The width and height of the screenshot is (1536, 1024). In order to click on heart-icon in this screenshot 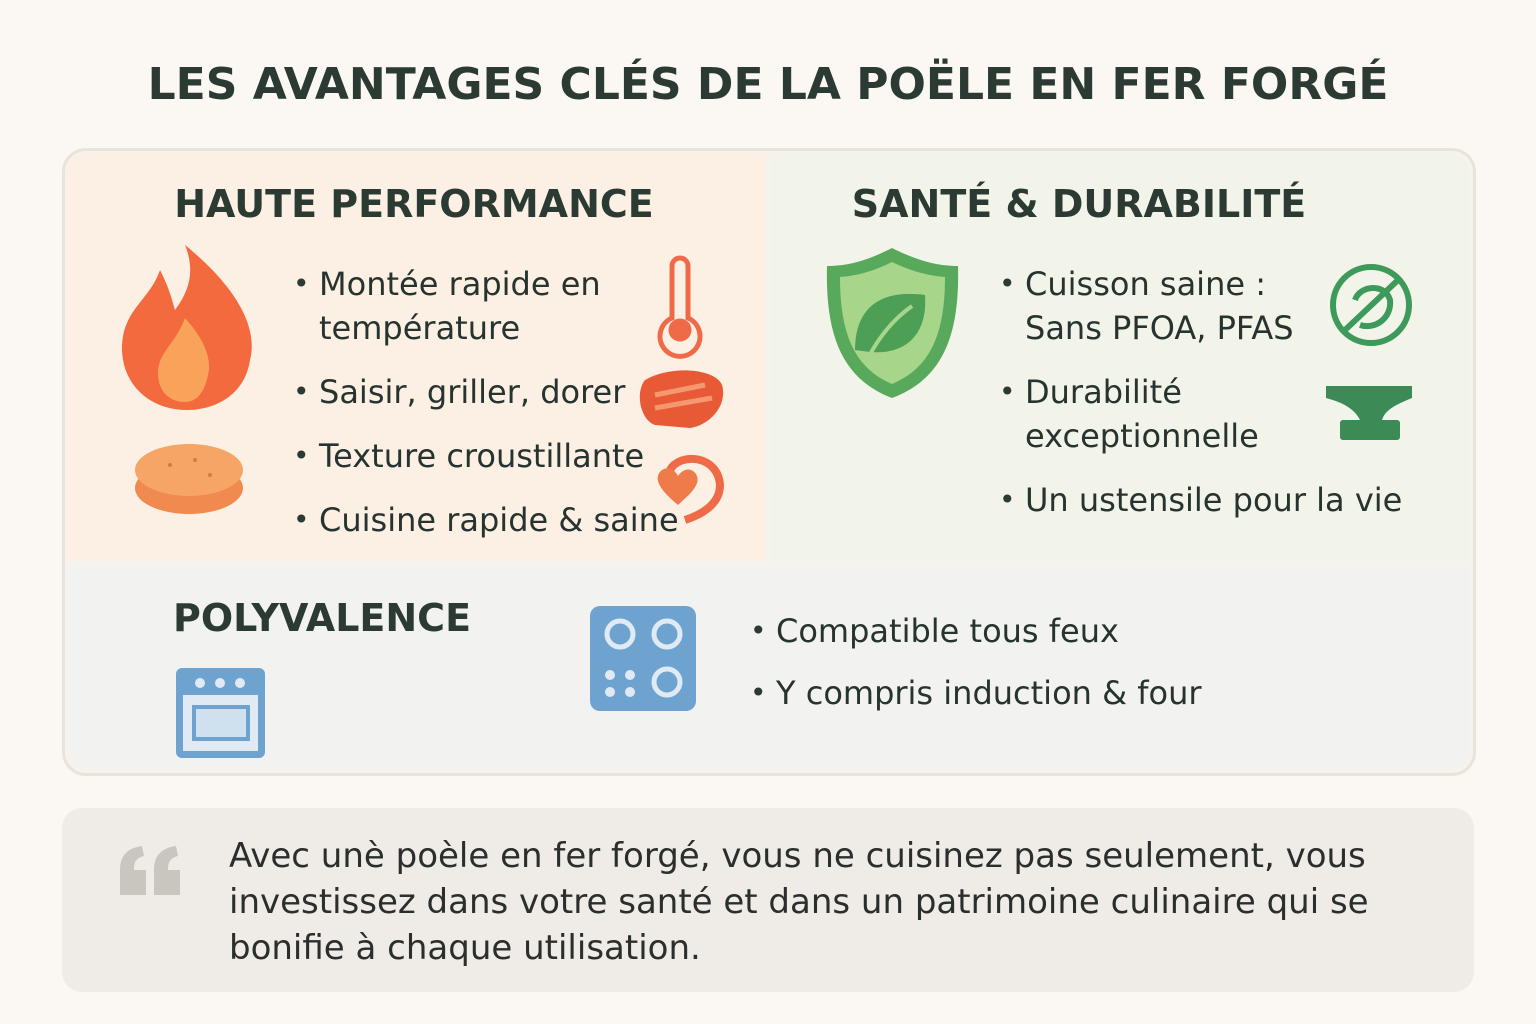, I will do `click(691, 489)`.